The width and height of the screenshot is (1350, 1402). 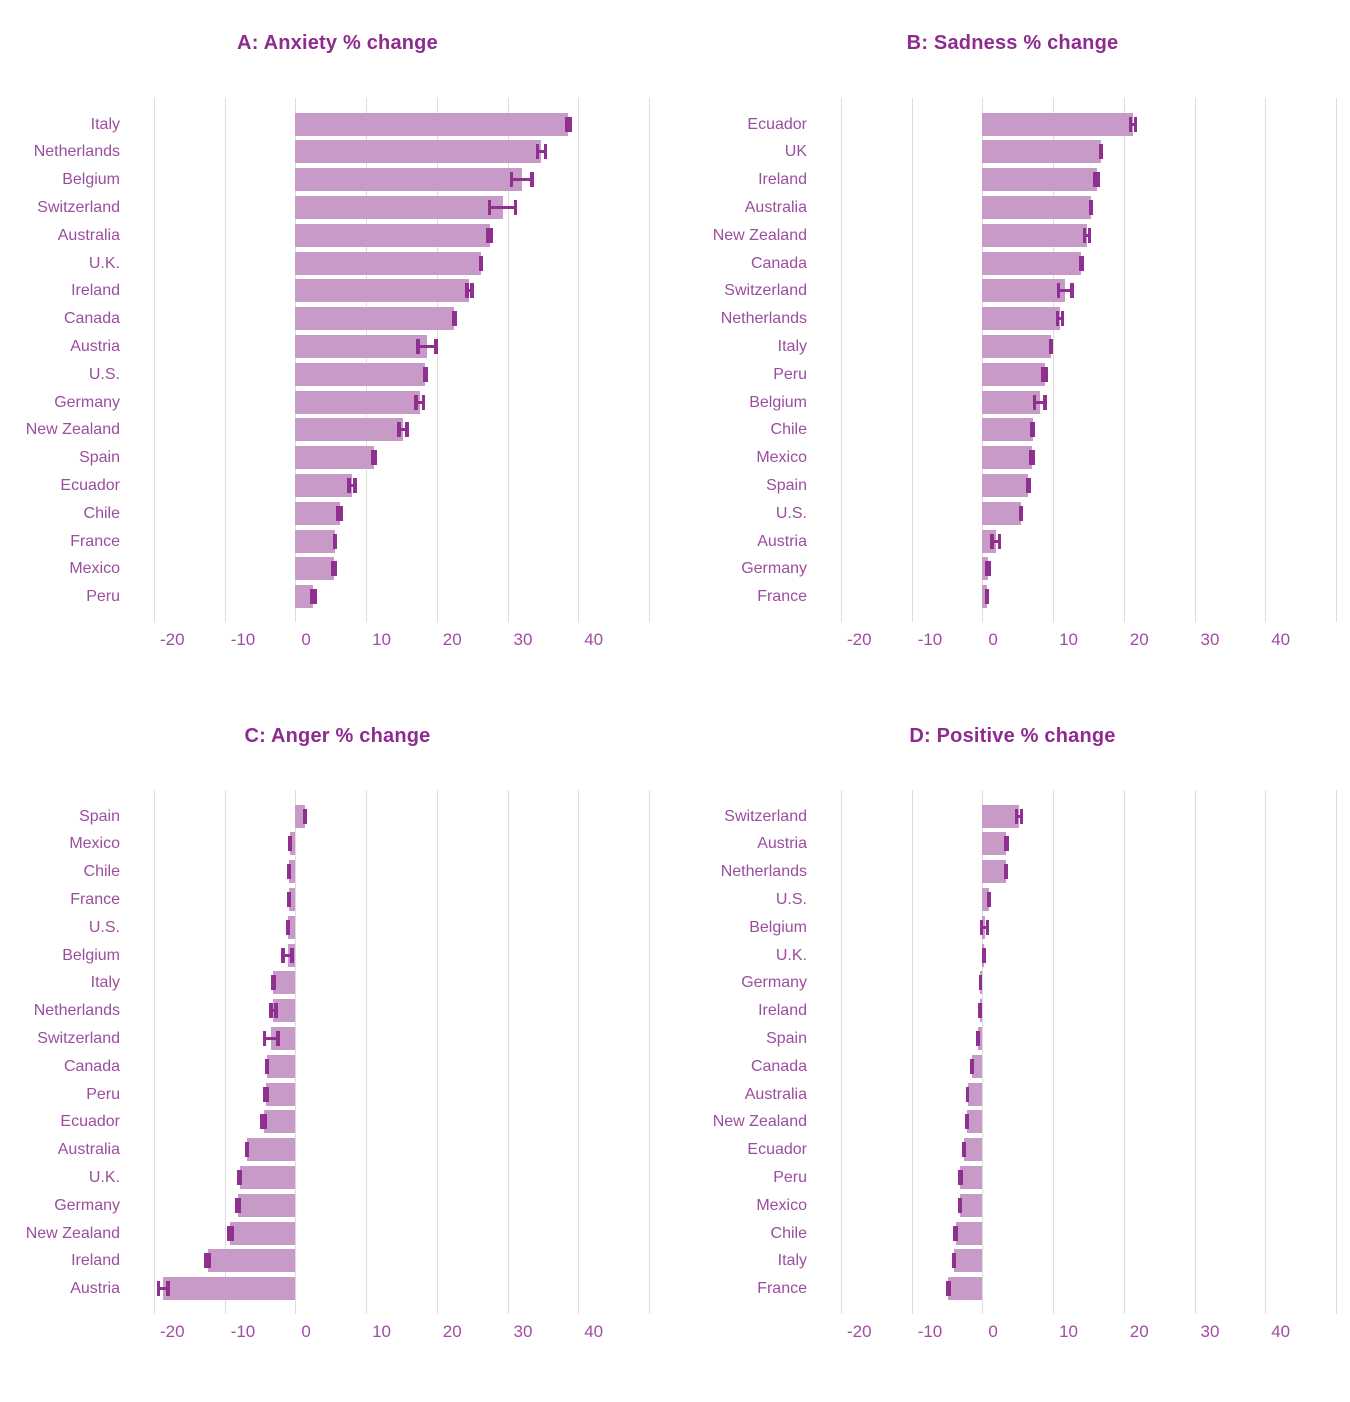 What do you see at coordinates (399, 207) in the screenshot?
I see `bar-switzerland` at bounding box center [399, 207].